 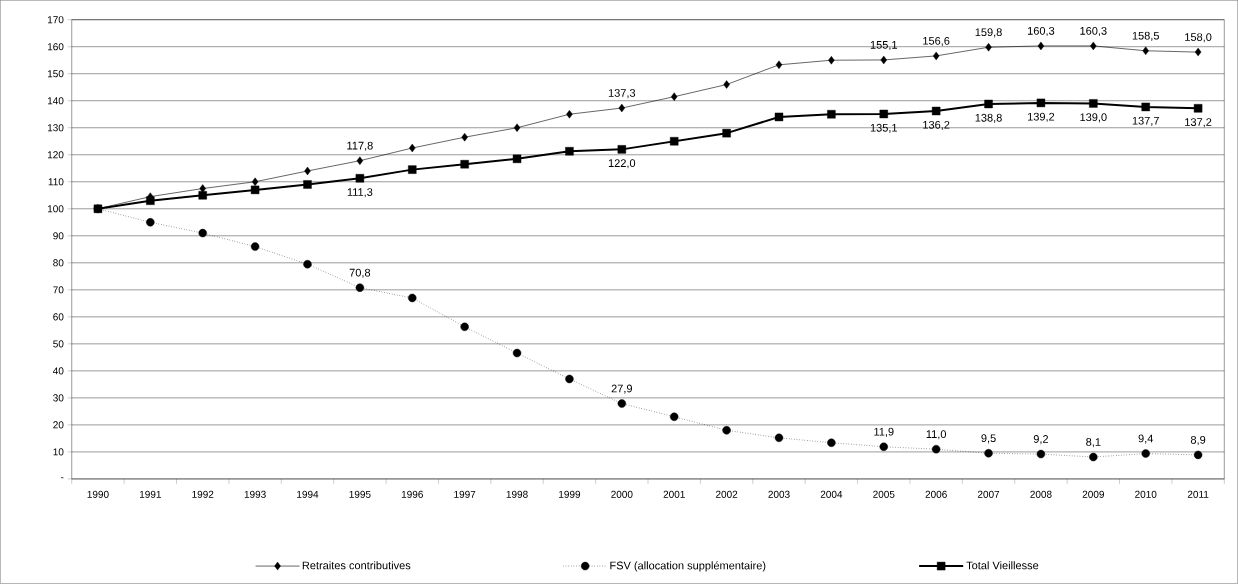 I want to click on data-label: 156,6, so click(x=936, y=42).